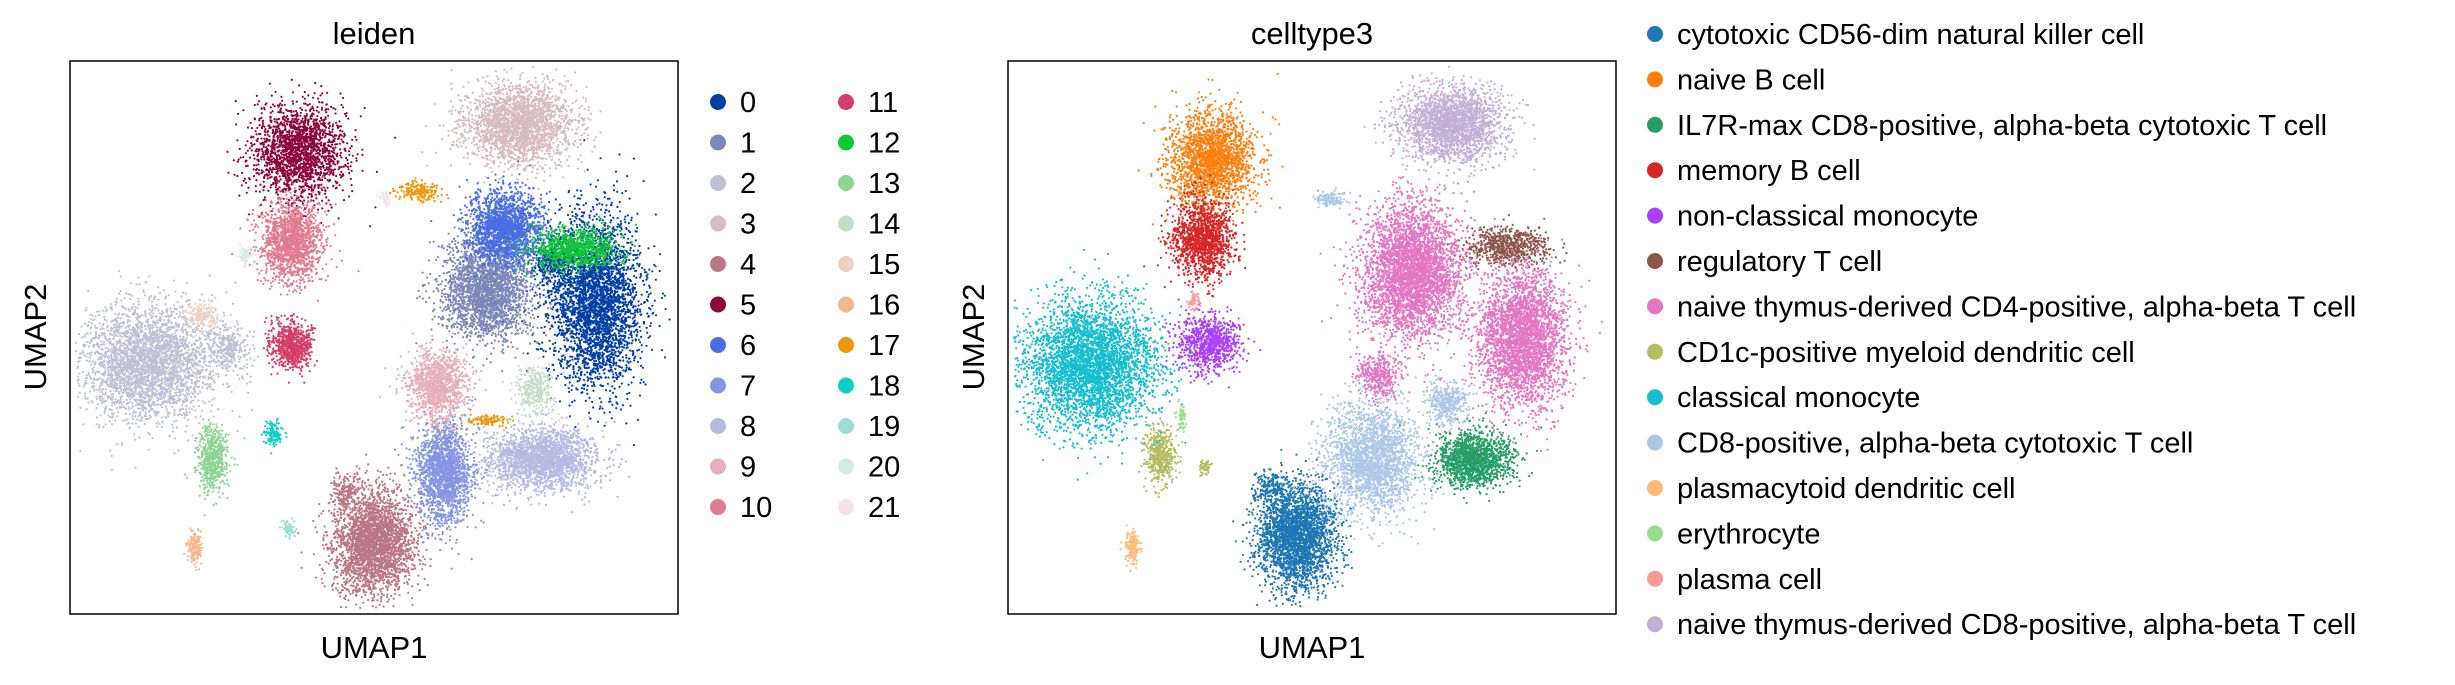 The width and height of the screenshot is (2455, 685). I want to click on cluster-points-plasmacytoid-dendritic-cell, so click(1131, 548).